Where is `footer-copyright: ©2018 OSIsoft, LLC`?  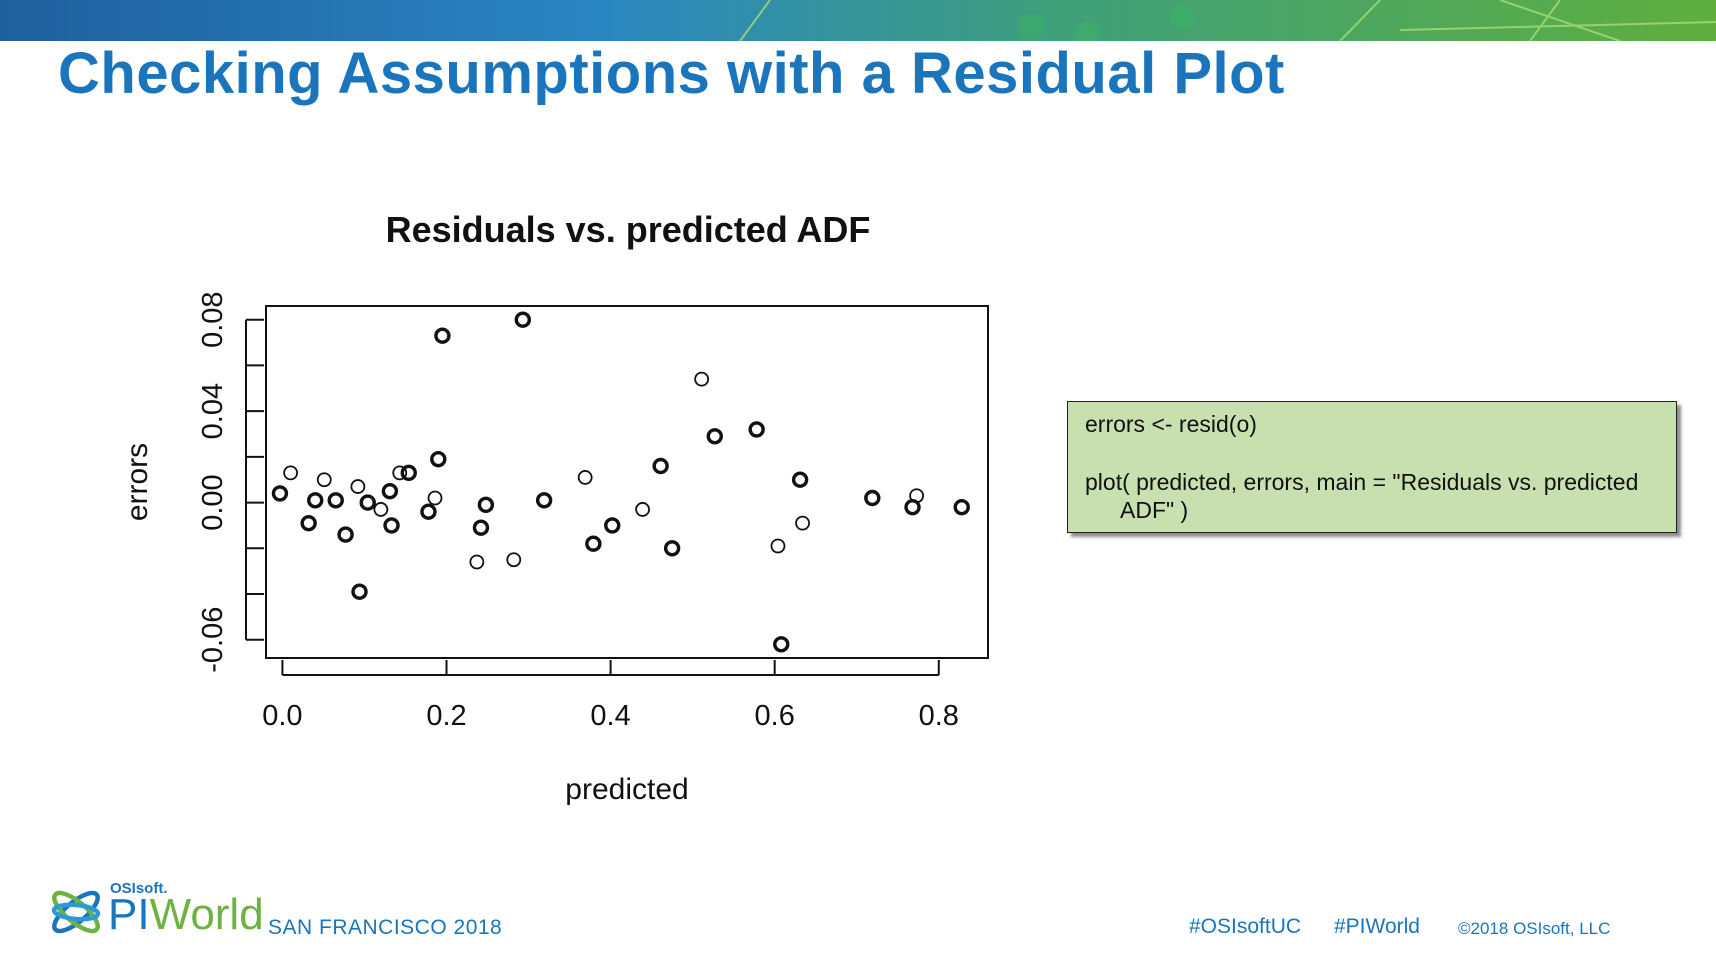
footer-copyright: ©2018 OSIsoft, LLC is located at coordinates (1534, 928).